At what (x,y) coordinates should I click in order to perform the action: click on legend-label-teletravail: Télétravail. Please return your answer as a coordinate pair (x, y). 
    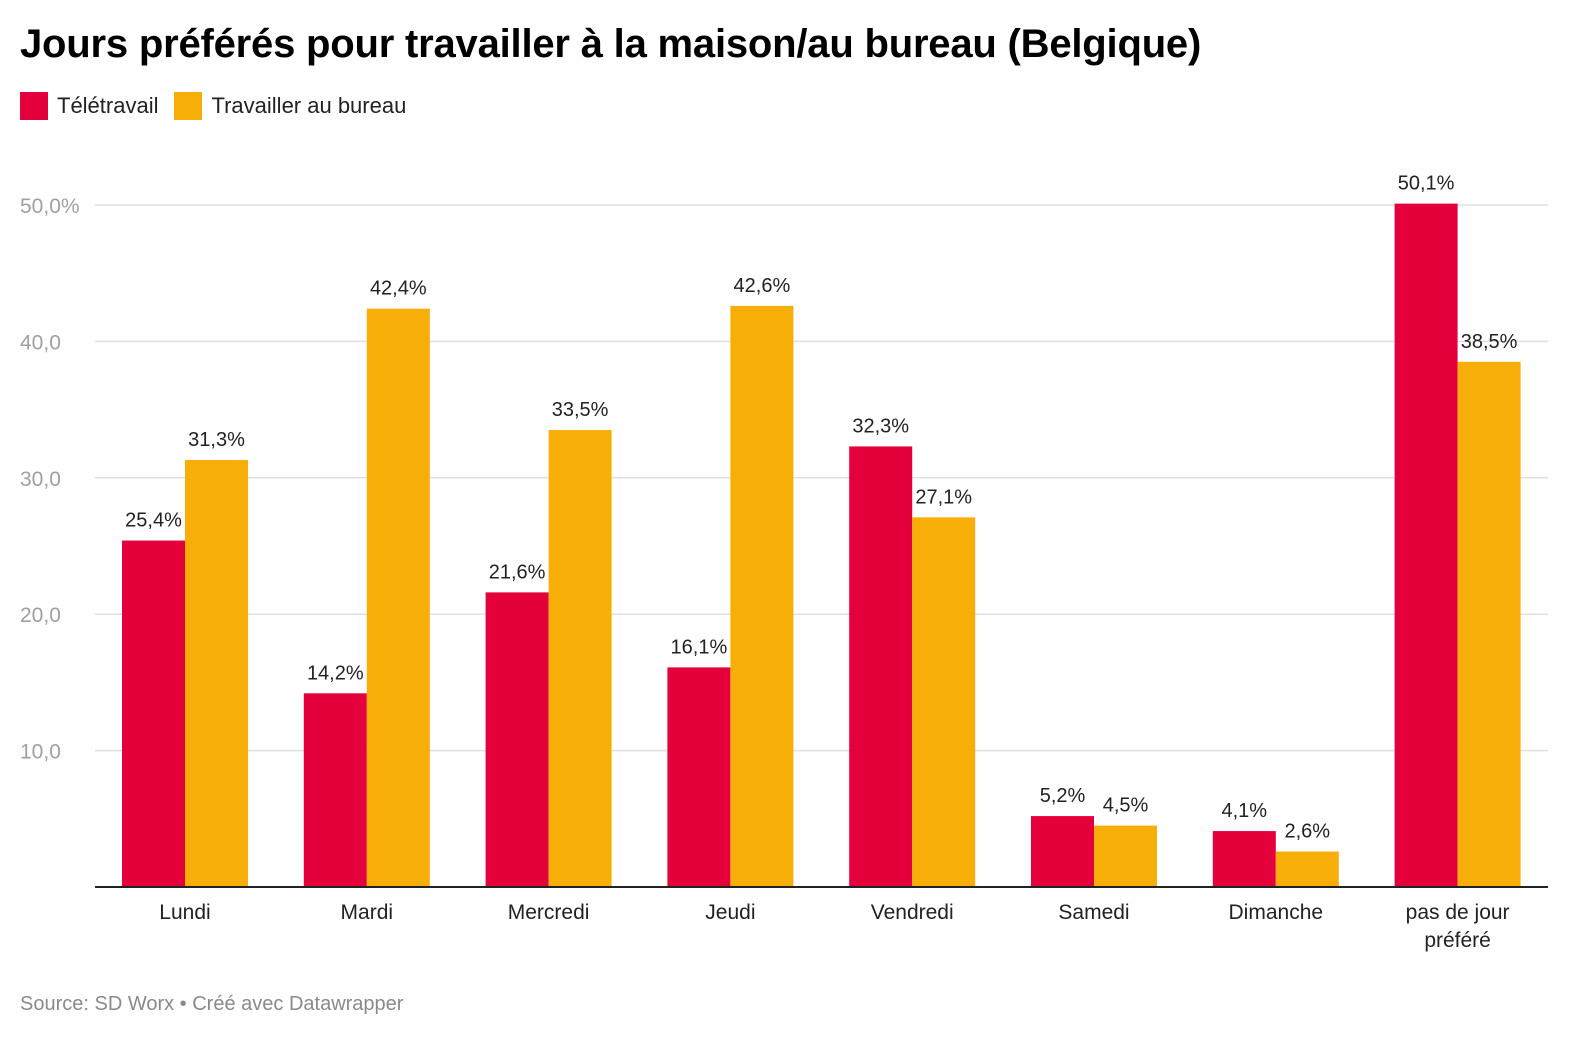
    Looking at the image, I should click on (108, 105).